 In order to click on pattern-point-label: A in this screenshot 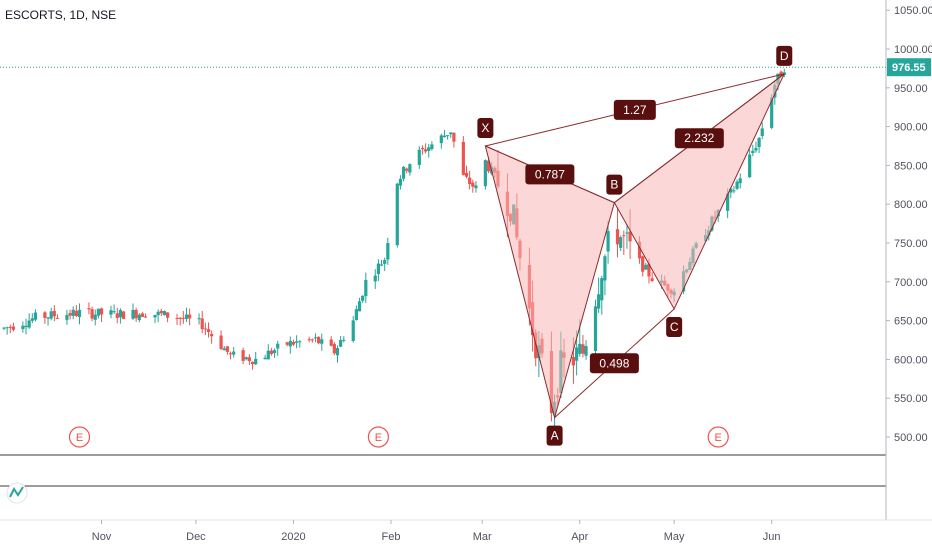, I will do `click(555, 436)`.